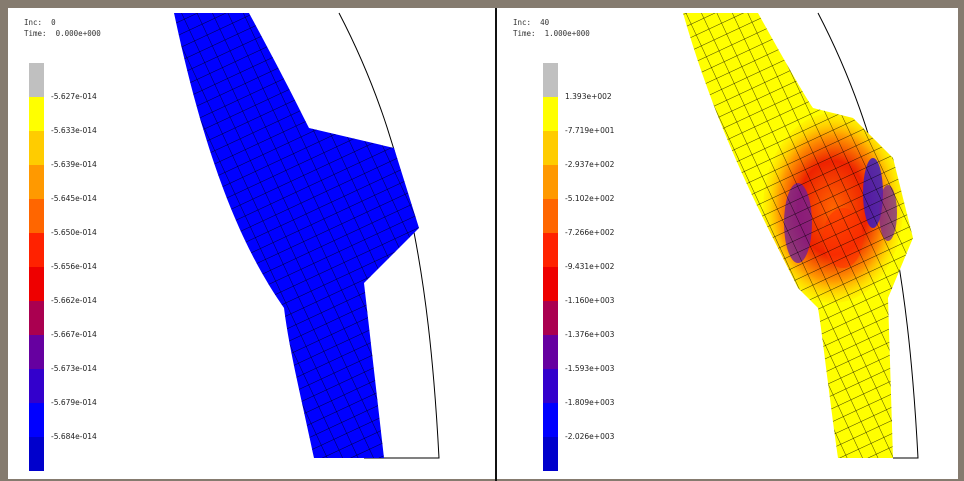 The height and width of the screenshot is (481, 964). I want to click on legend-tick: -5.650e-014, so click(74, 232).